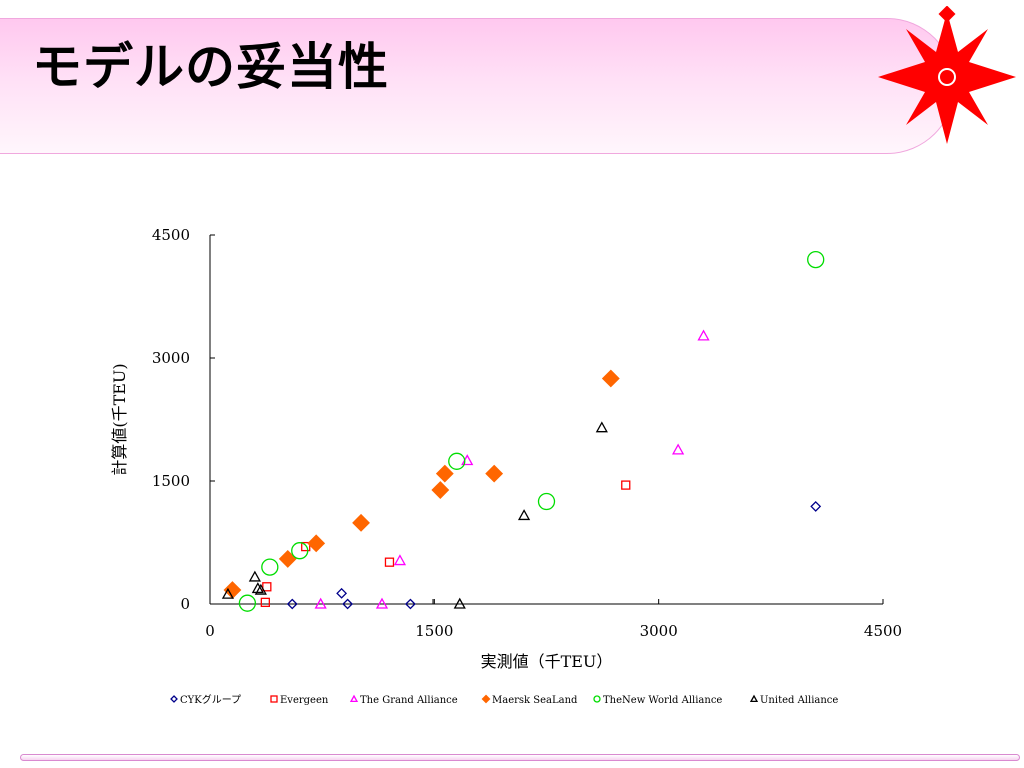  Describe the element at coordinates (799, 700) in the screenshot. I see `legend-label: United Alliance` at that location.